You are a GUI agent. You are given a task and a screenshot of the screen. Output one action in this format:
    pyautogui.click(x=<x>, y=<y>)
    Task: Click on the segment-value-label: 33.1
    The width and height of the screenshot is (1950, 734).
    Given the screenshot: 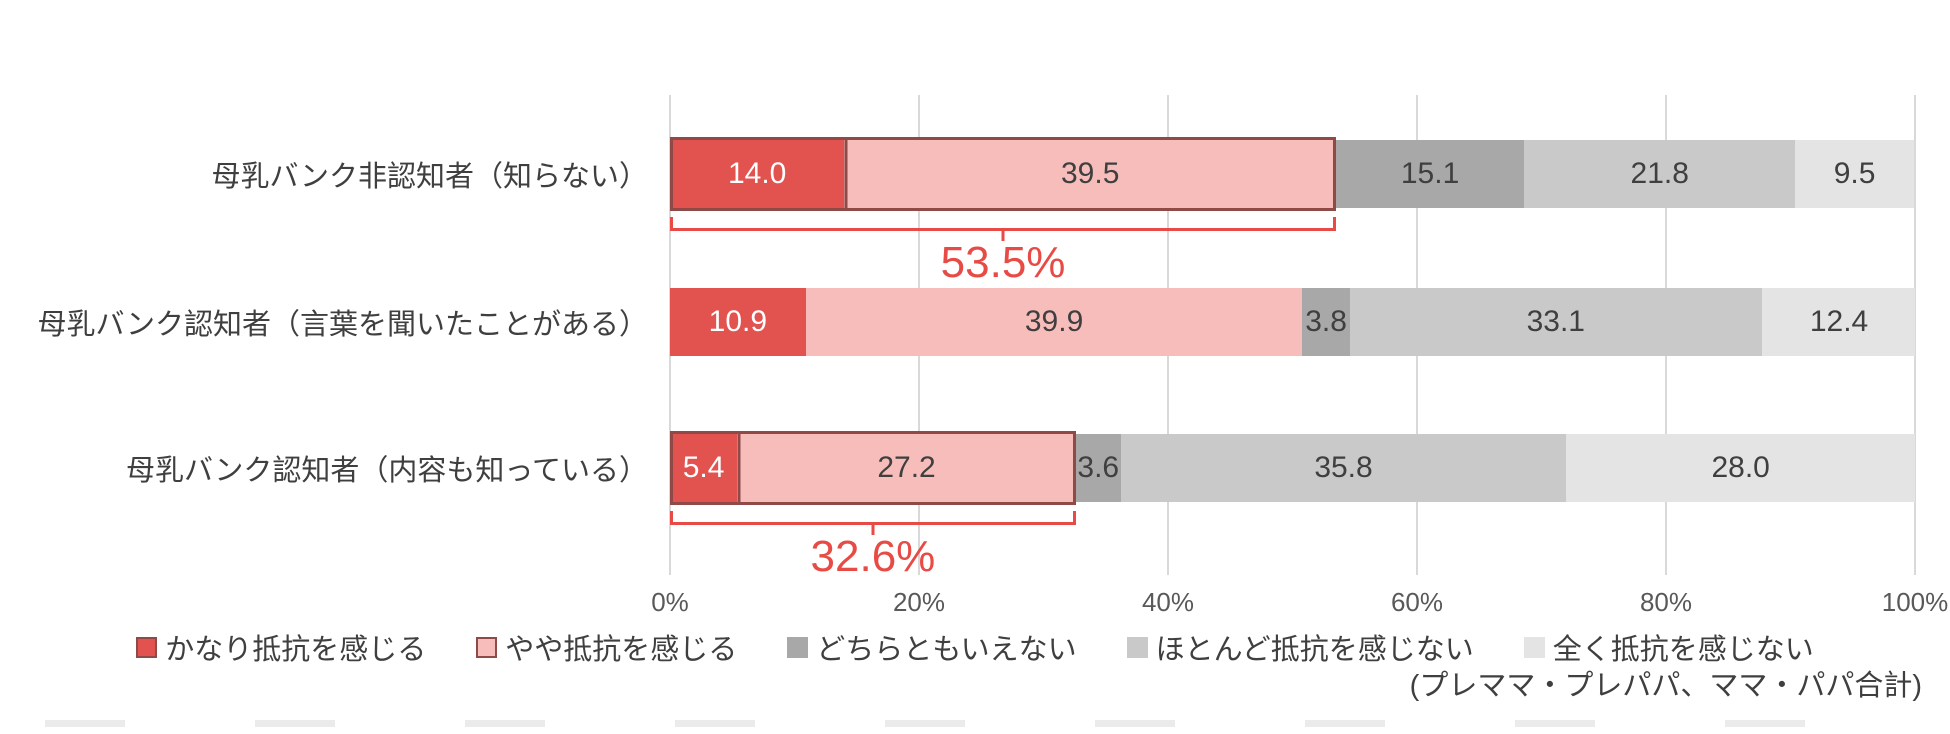 What is the action you would take?
    pyautogui.click(x=1555, y=321)
    